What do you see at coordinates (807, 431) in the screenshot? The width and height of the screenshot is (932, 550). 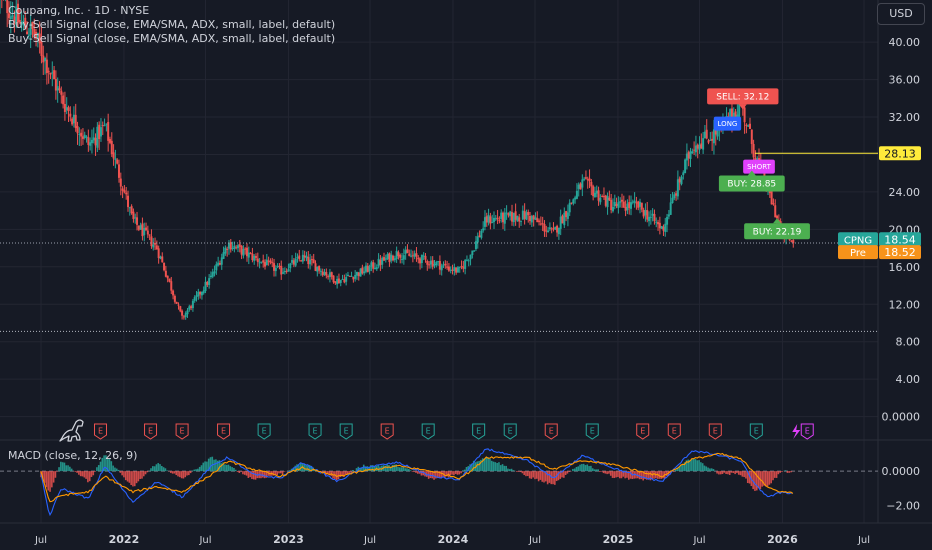 I see `earnings-marker-upcoming: E` at bounding box center [807, 431].